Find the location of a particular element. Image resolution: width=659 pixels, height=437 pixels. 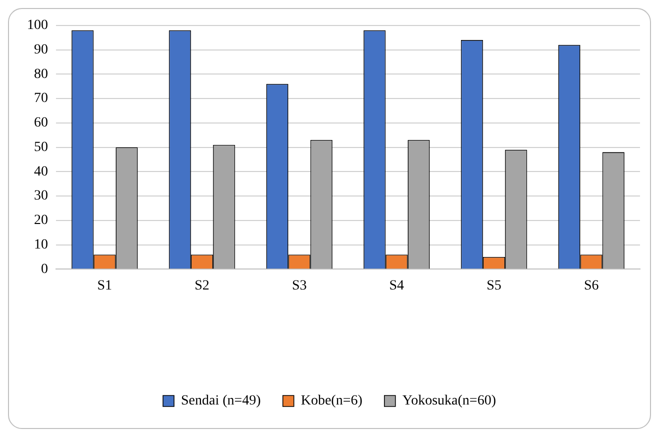

x-tick-label: S2 is located at coordinates (202, 286).